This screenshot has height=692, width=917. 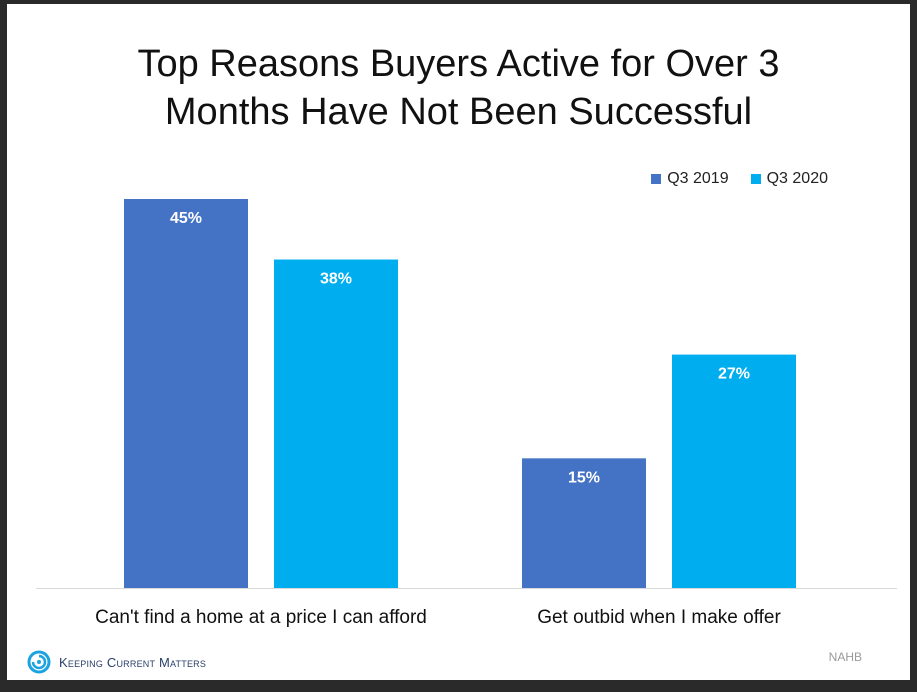 What do you see at coordinates (584, 477) in the screenshot?
I see `data-label-q3-2019-1: 15%` at bounding box center [584, 477].